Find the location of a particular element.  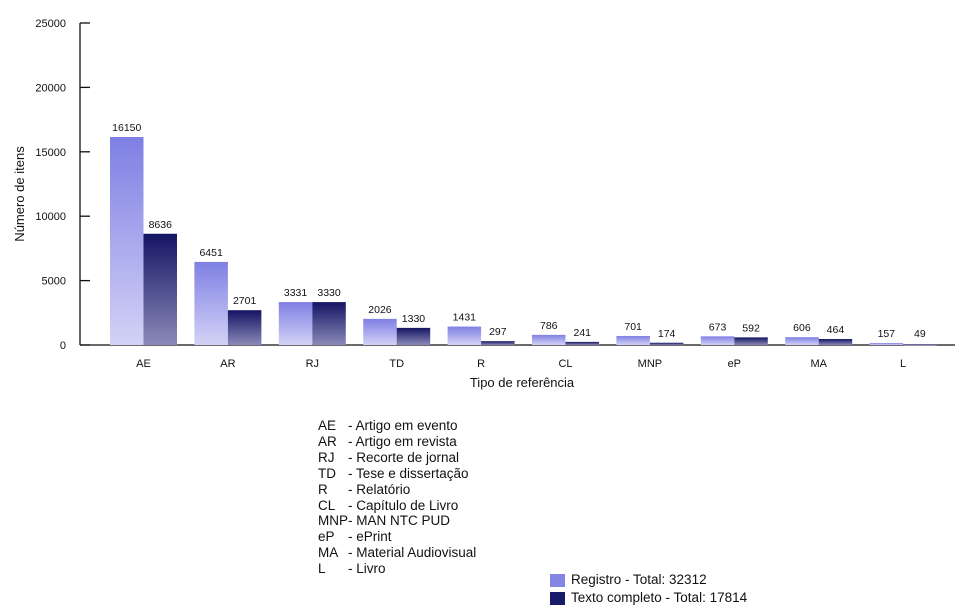

data-label: 3330 is located at coordinates (329, 293).